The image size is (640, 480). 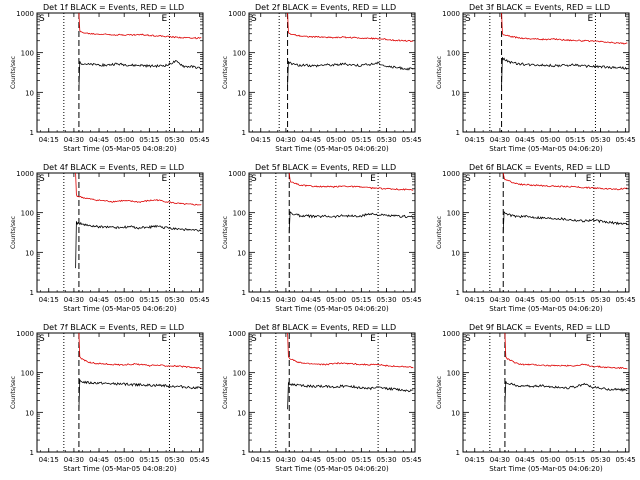 I want to click on chart-title: Det 6f BLACK = Events, RED = LLD, so click(x=539, y=167).